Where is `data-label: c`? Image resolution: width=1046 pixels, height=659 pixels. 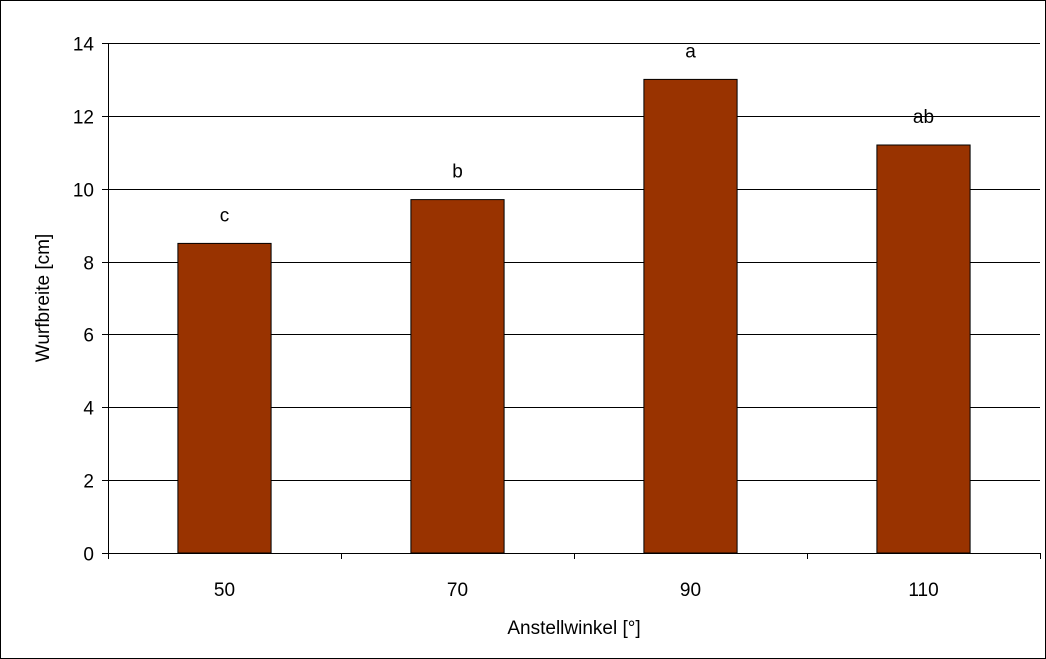 data-label: c is located at coordinates (225, 215).